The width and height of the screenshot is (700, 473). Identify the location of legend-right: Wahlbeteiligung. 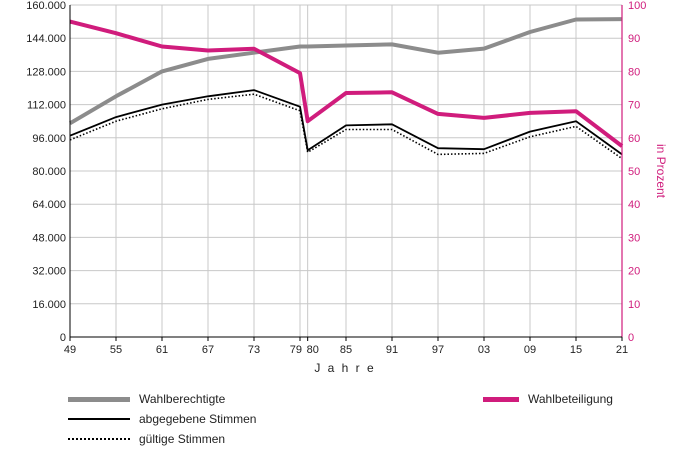
(548, 400).